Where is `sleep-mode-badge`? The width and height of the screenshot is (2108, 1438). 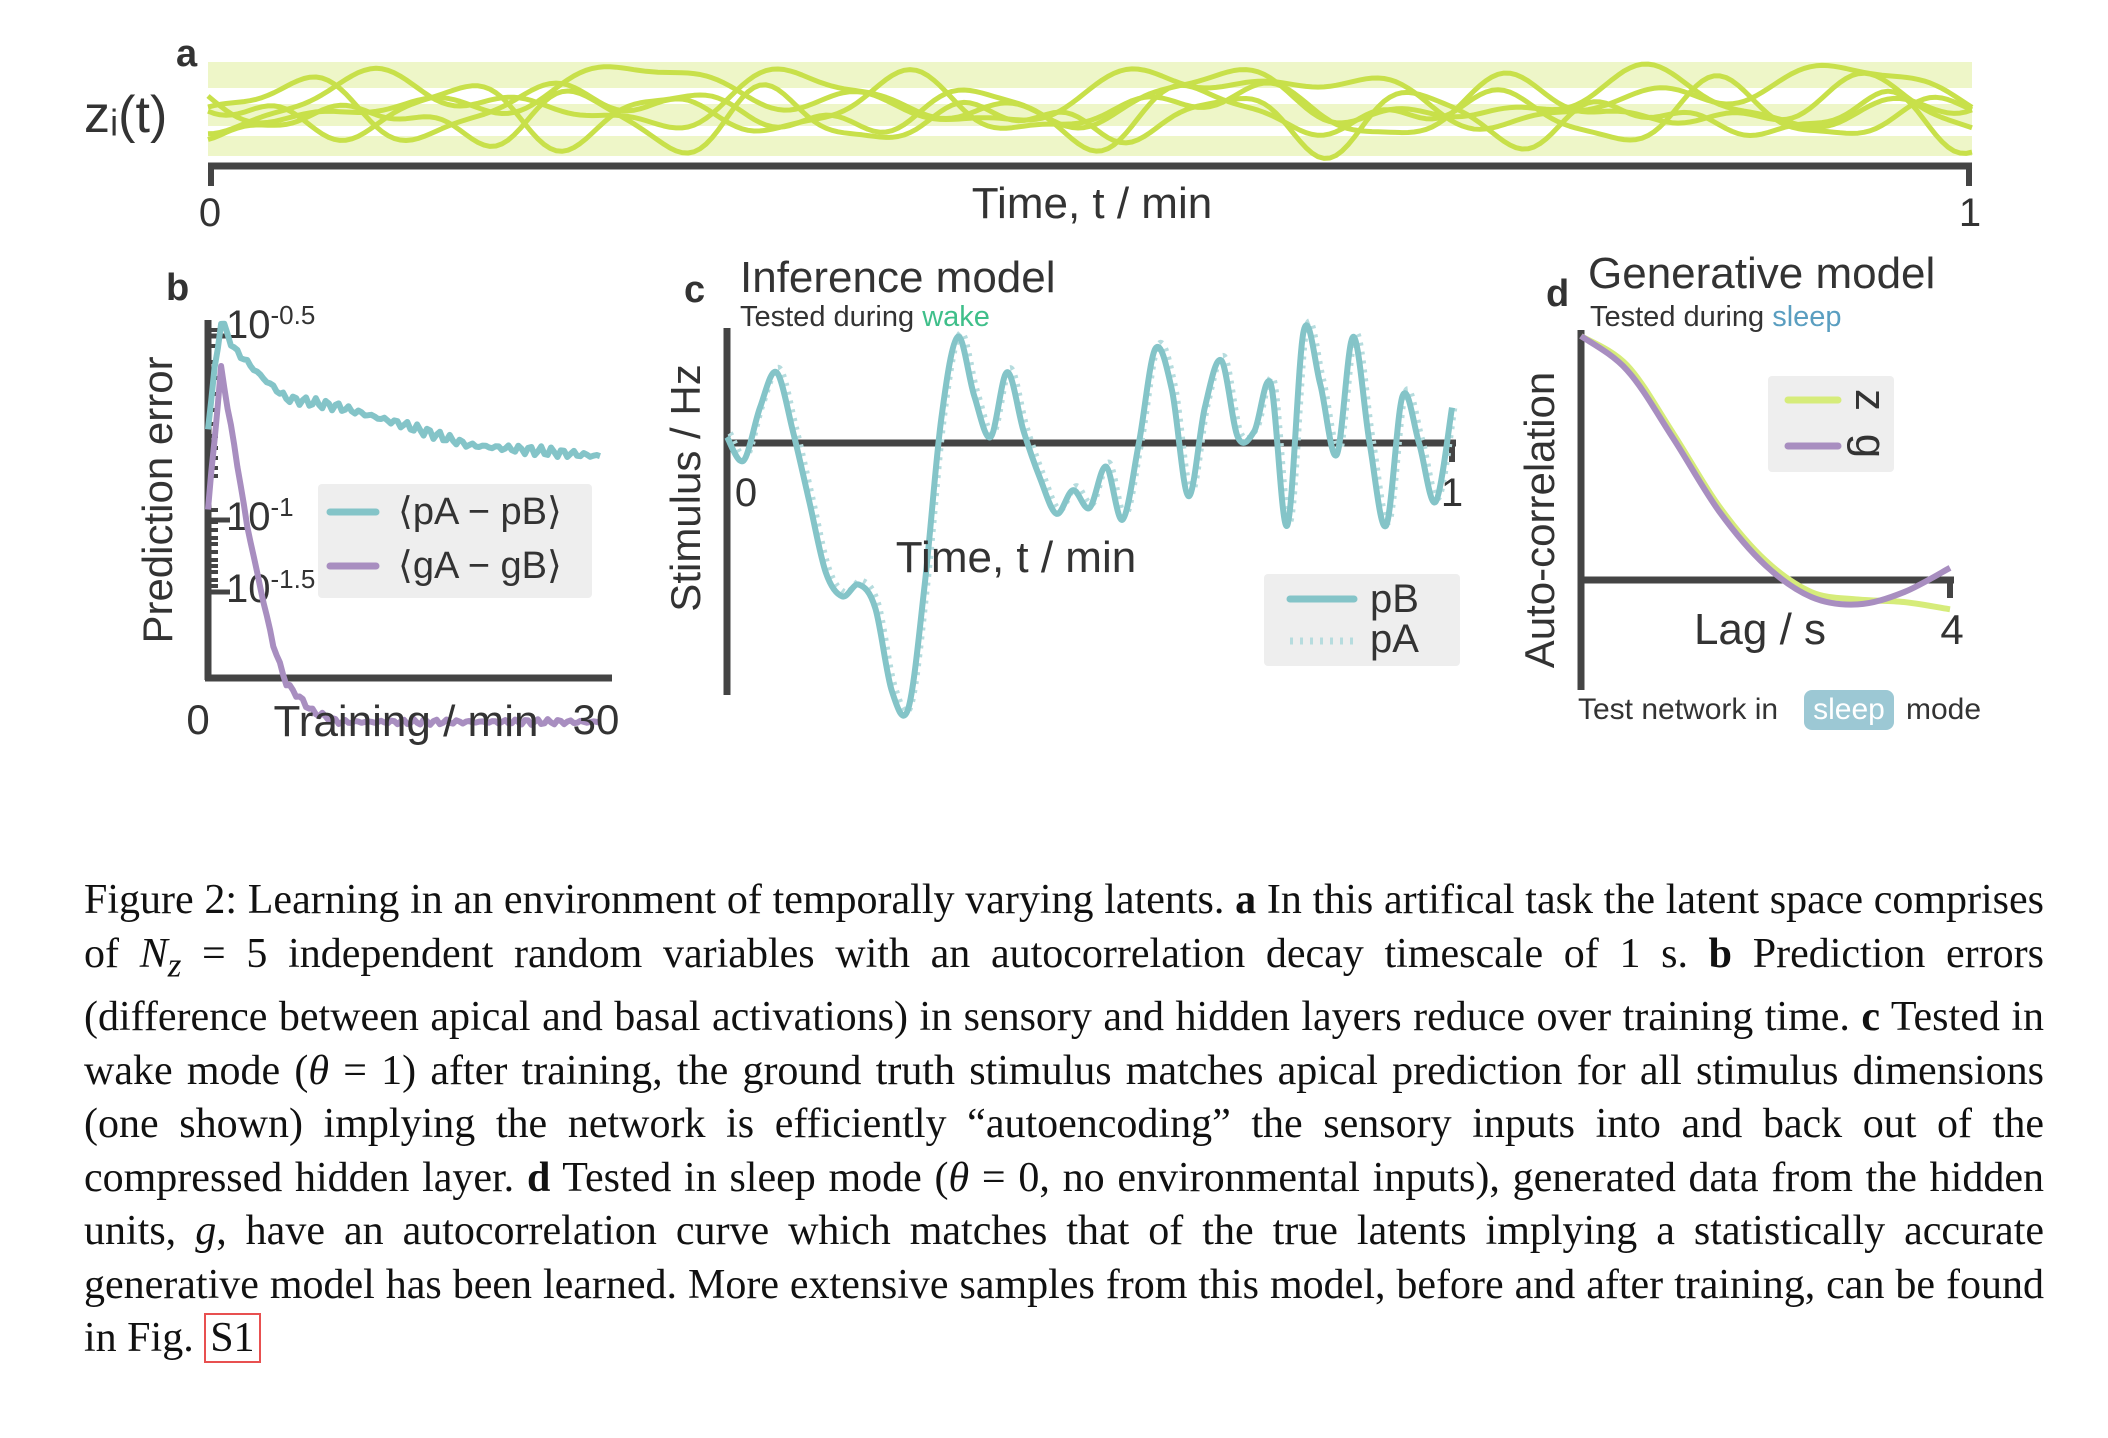
sleep-mode-badge is located at coordinates (1849, 710).